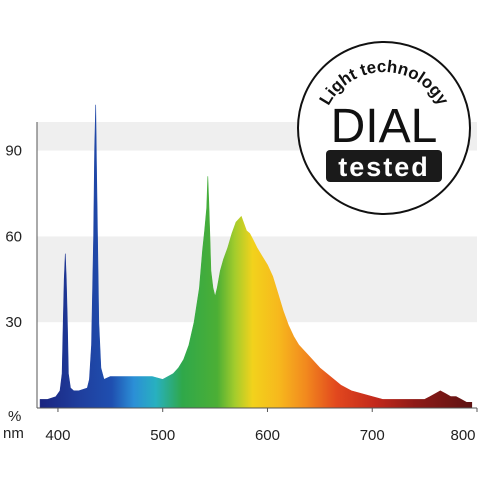 The image size is (488, 488). I want to click on seal-main-text: DIAL, so click(384, 126).